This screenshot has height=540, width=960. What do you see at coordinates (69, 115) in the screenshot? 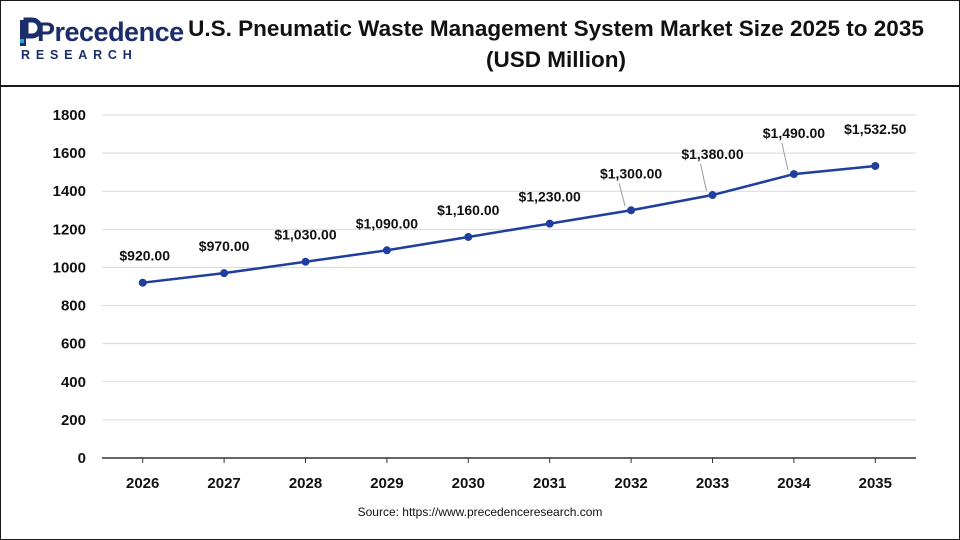
I see `y-tick-label: 1800` at bounding box center [69, 115].